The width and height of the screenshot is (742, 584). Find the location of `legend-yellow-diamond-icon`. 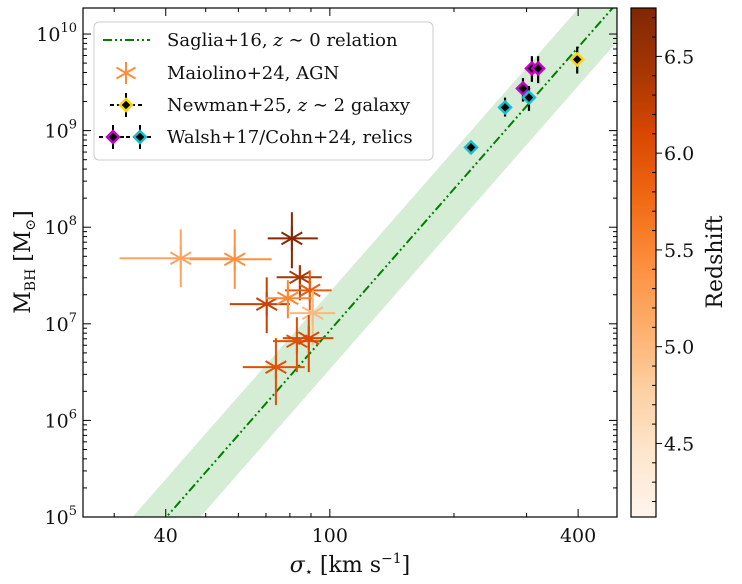

legend-yellow-diamond-icon is located at coordinates (126, 105).